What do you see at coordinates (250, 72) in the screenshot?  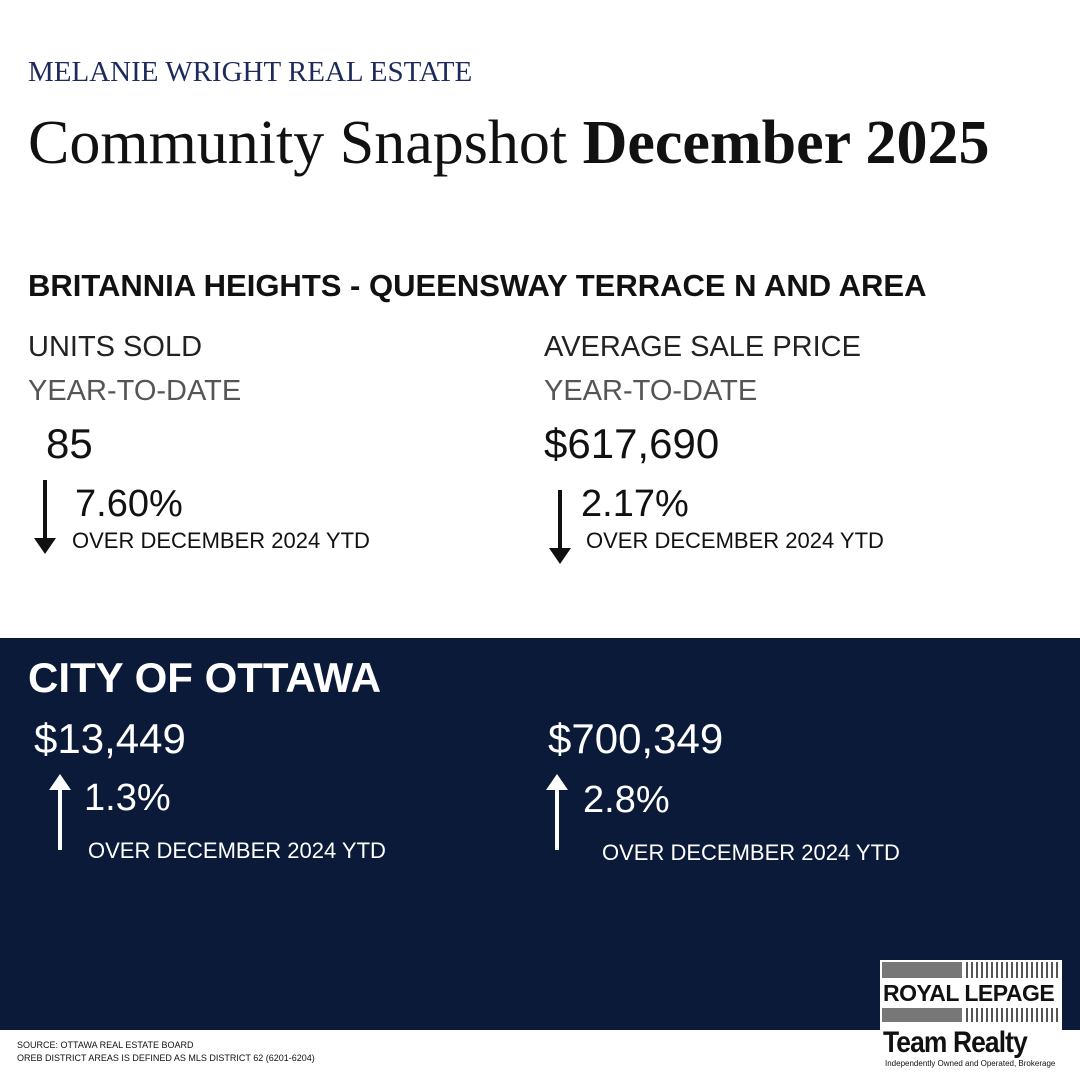 I see `brand: MELANIE WRIGHT REAL ESTATE` at bounding box center [250, 72].